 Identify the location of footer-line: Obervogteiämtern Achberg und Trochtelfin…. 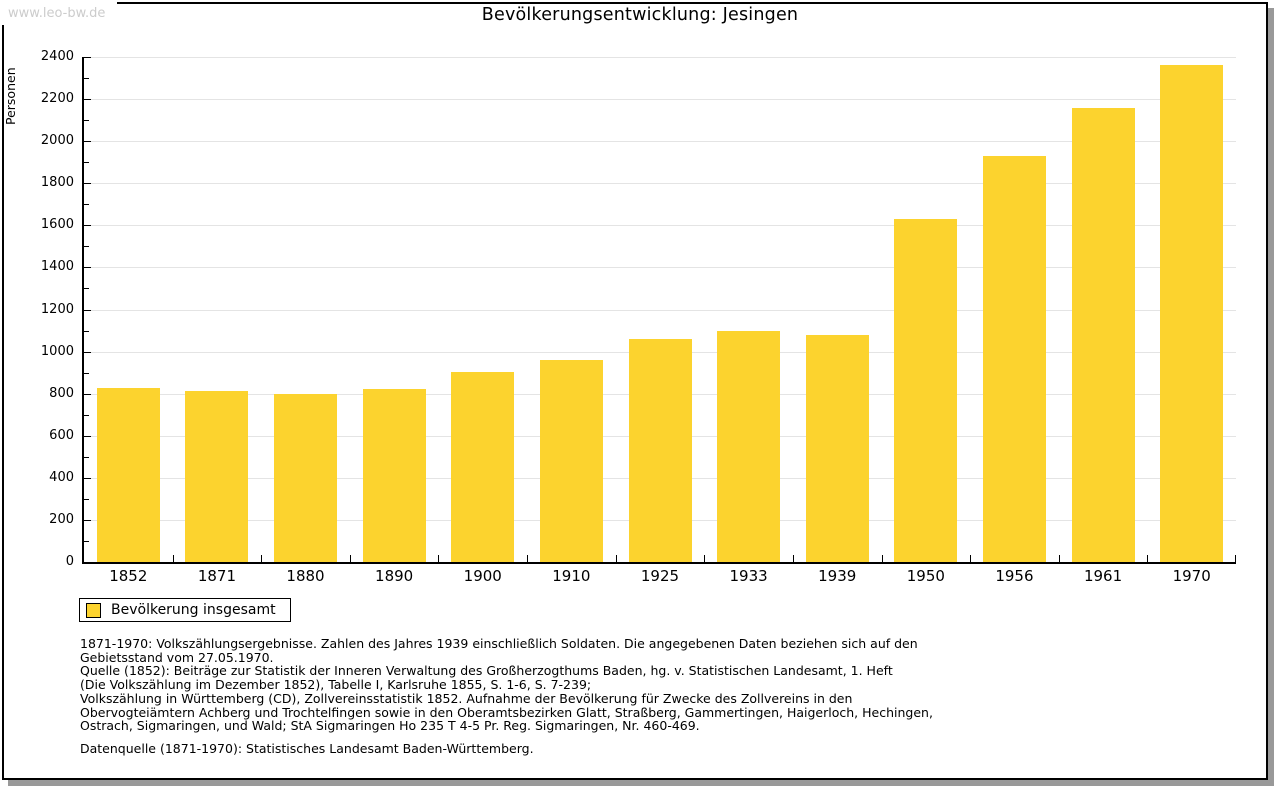
(506, 712).